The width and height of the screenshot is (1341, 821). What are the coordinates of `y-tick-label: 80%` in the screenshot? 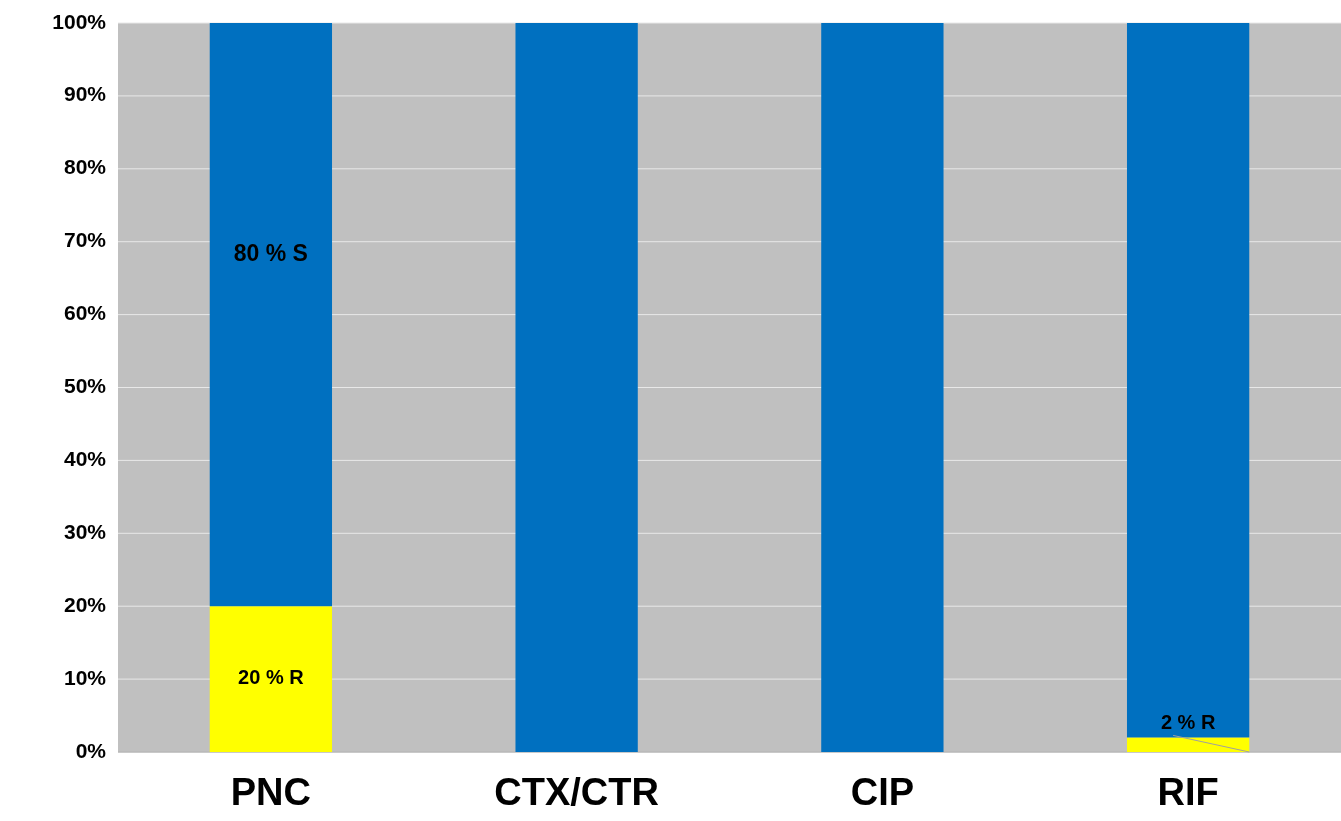 It's located at (85, 167).